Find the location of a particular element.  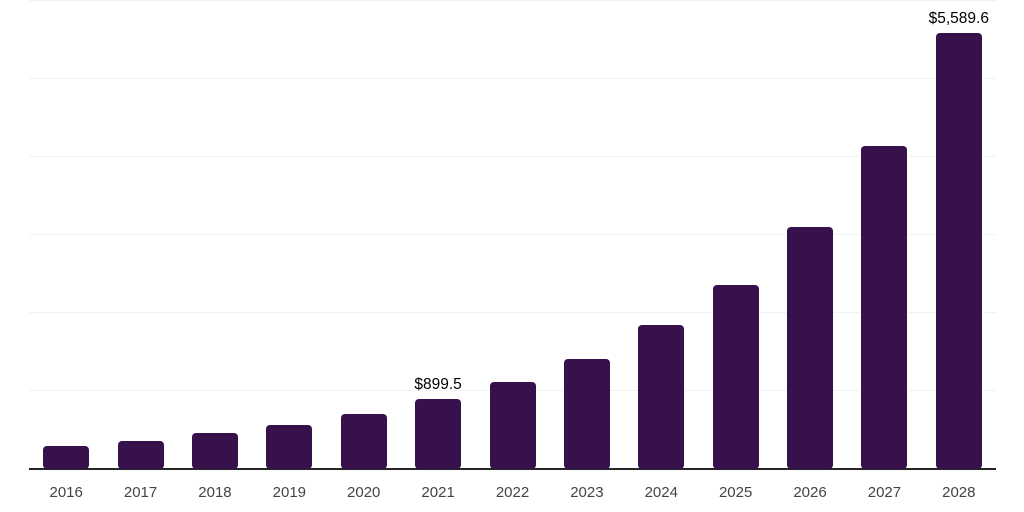

x-tick-label-2019: 2019 is located at coordinates (289, 492).